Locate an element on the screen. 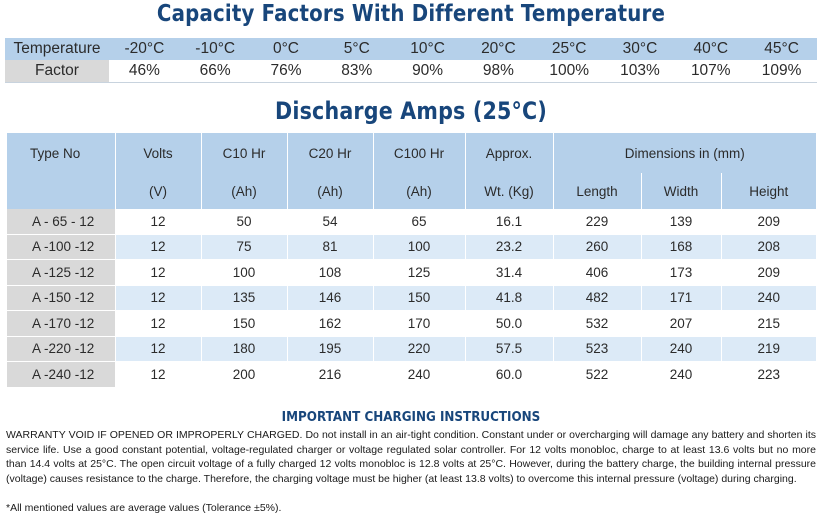 This screenshot has width=822, height=517. length-cell: 532 is located at coordinates (597, 323).